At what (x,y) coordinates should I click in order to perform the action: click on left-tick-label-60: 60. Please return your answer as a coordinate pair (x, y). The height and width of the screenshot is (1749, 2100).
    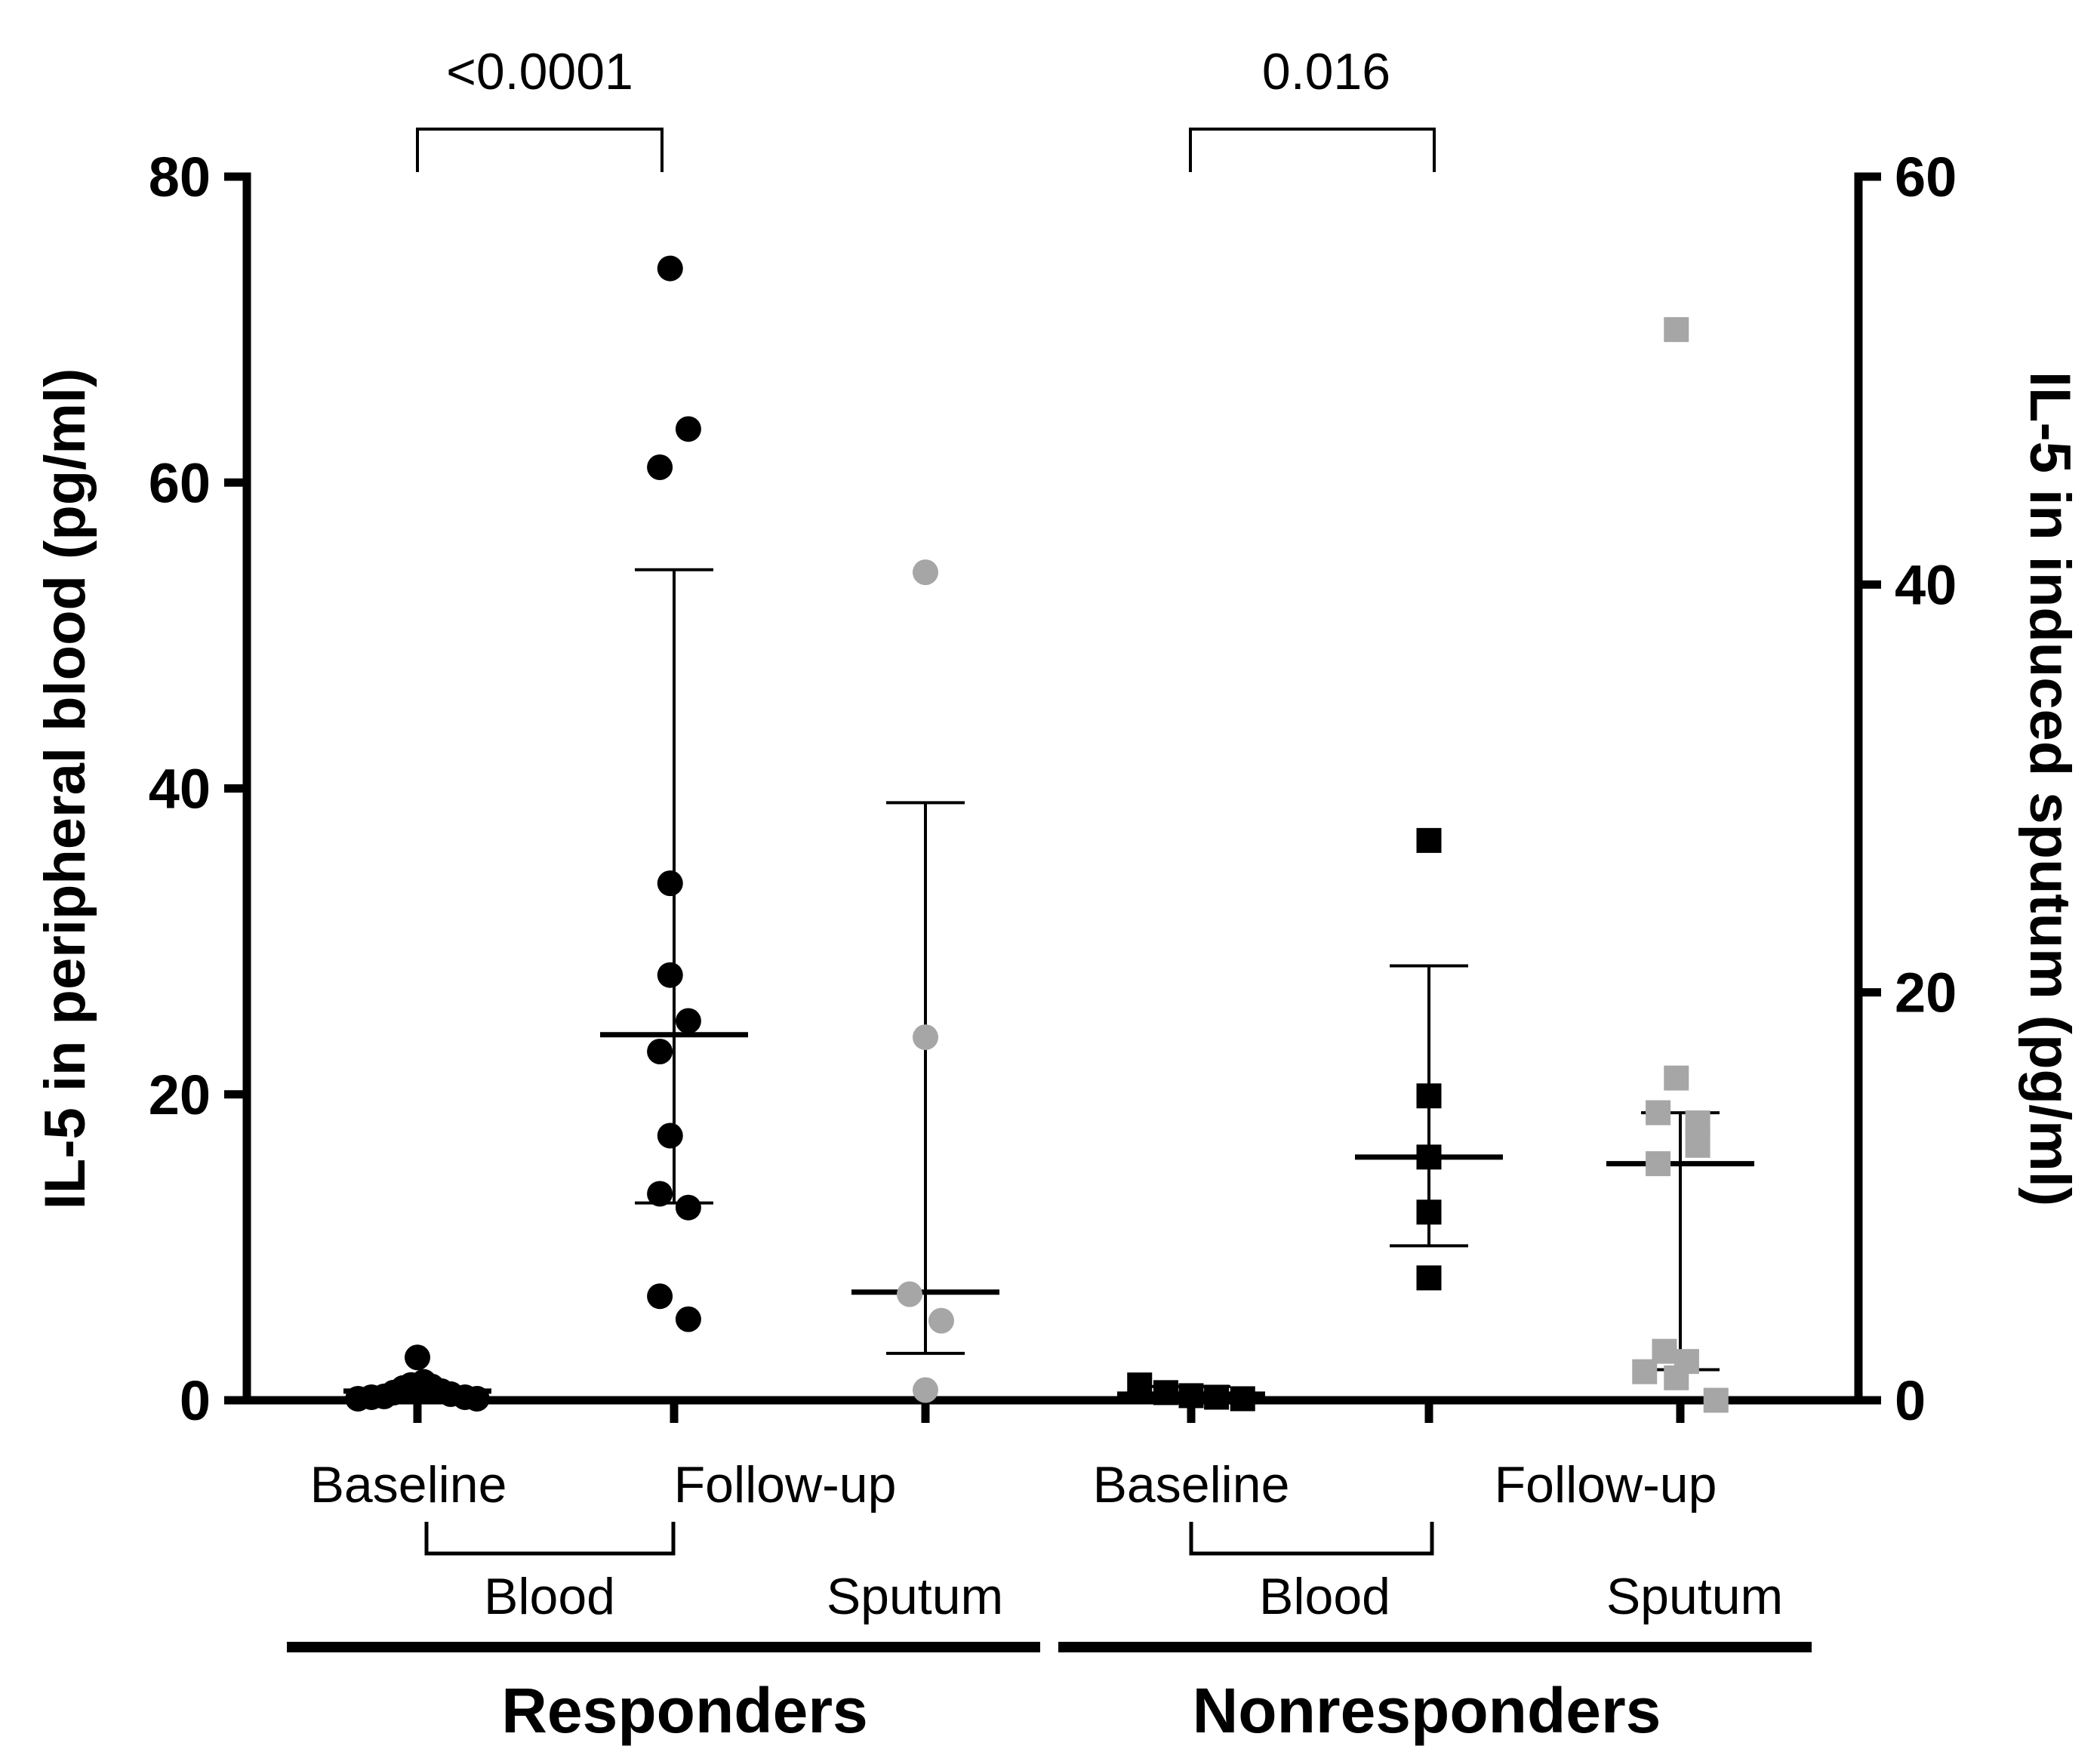
    Looking at the image, I should click on (180, 482).